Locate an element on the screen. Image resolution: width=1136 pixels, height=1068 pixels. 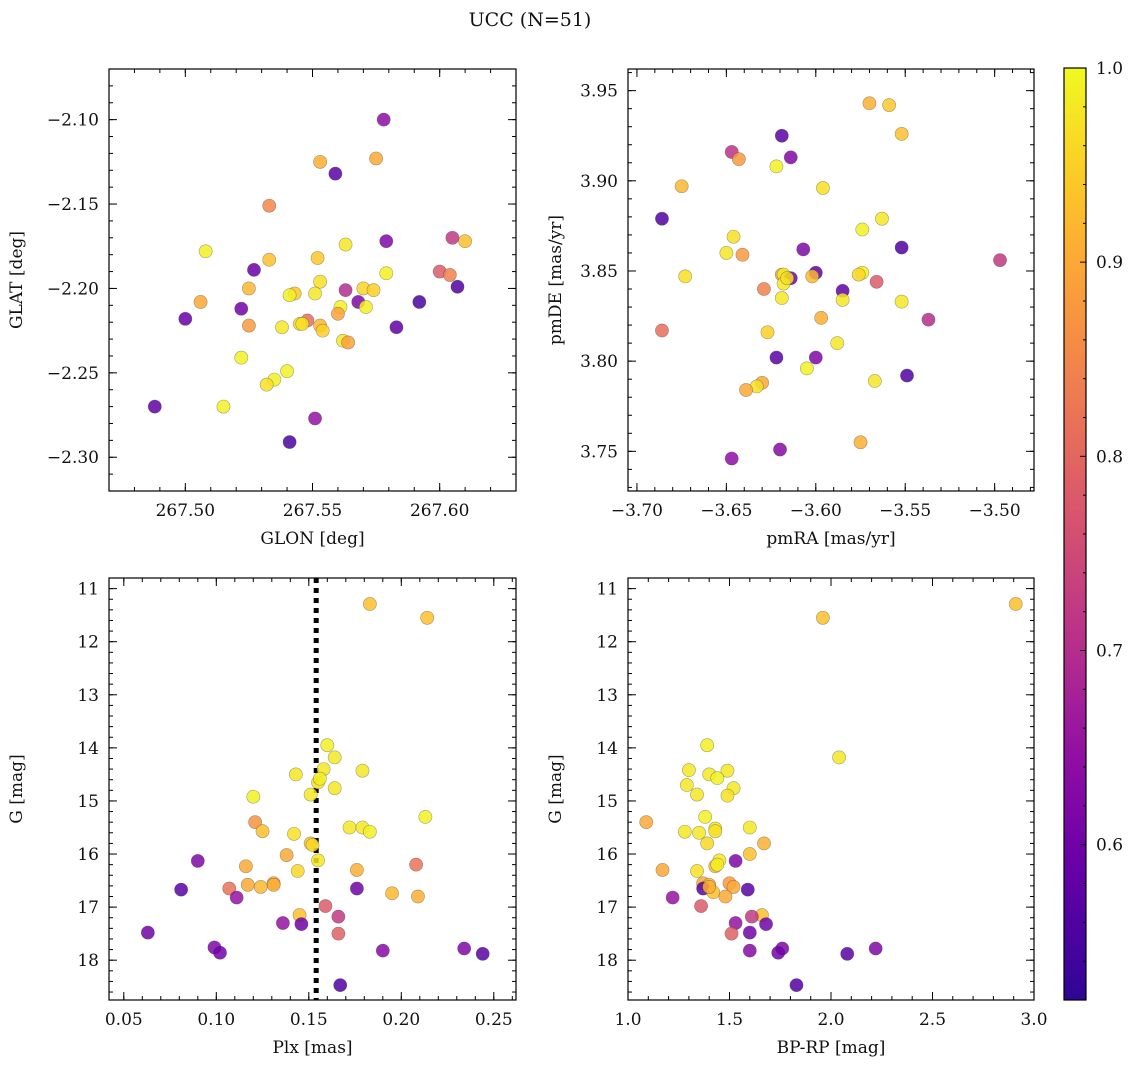
y-tick-label: 3.85 is located at coordinates (599, 272).